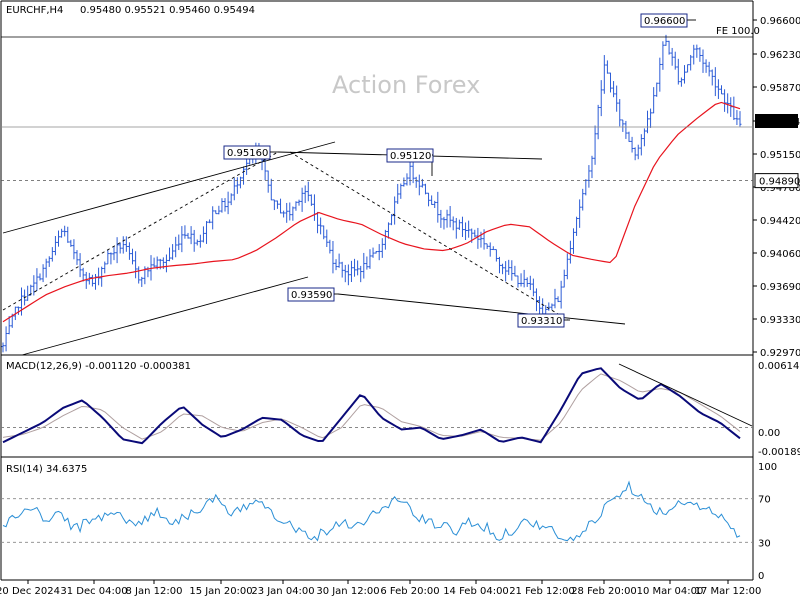  I want to click on current-price-tag-label: 0.95494, so click(779, 122).